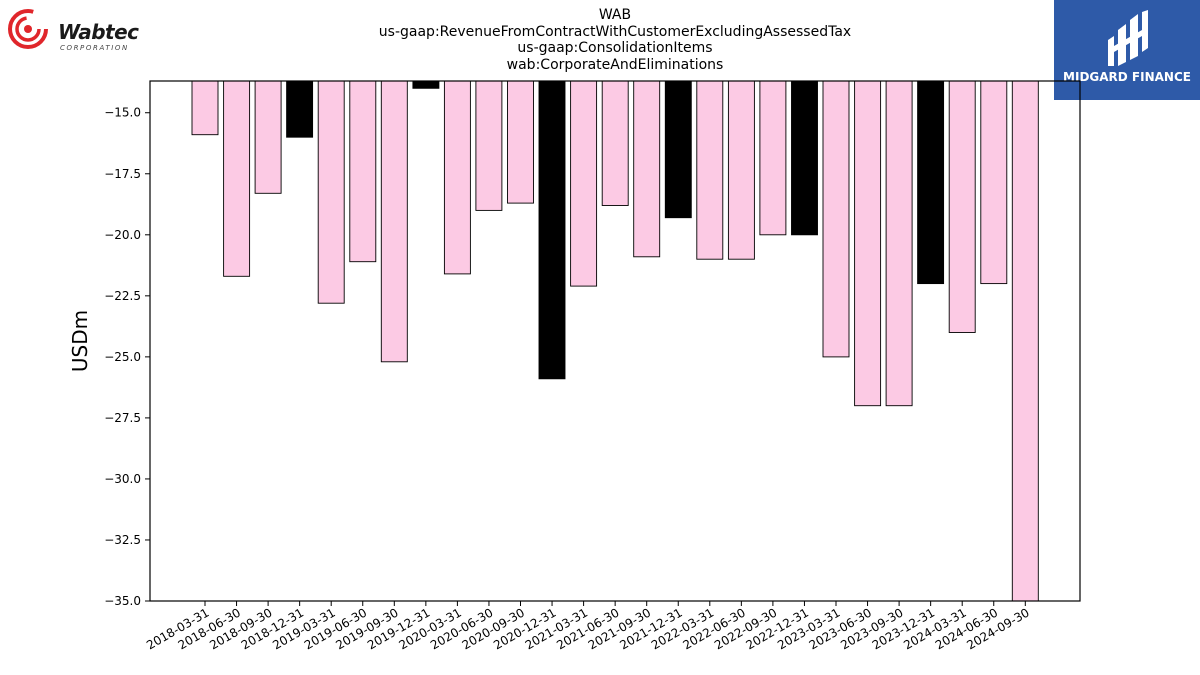 The height and width of the screenshot is (675, 1200). I want to click on midgard-finance-name: MIDGARD FINANCE, so click(1127, 77).